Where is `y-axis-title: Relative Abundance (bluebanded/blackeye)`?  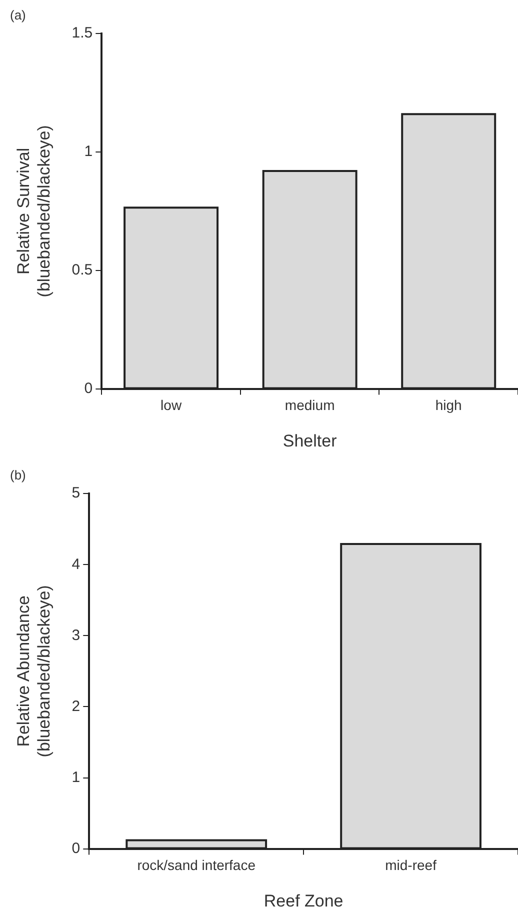 y-axis-title: Relative Abundance (bluebanded/blackeye) is located at coordinates (34, 671).